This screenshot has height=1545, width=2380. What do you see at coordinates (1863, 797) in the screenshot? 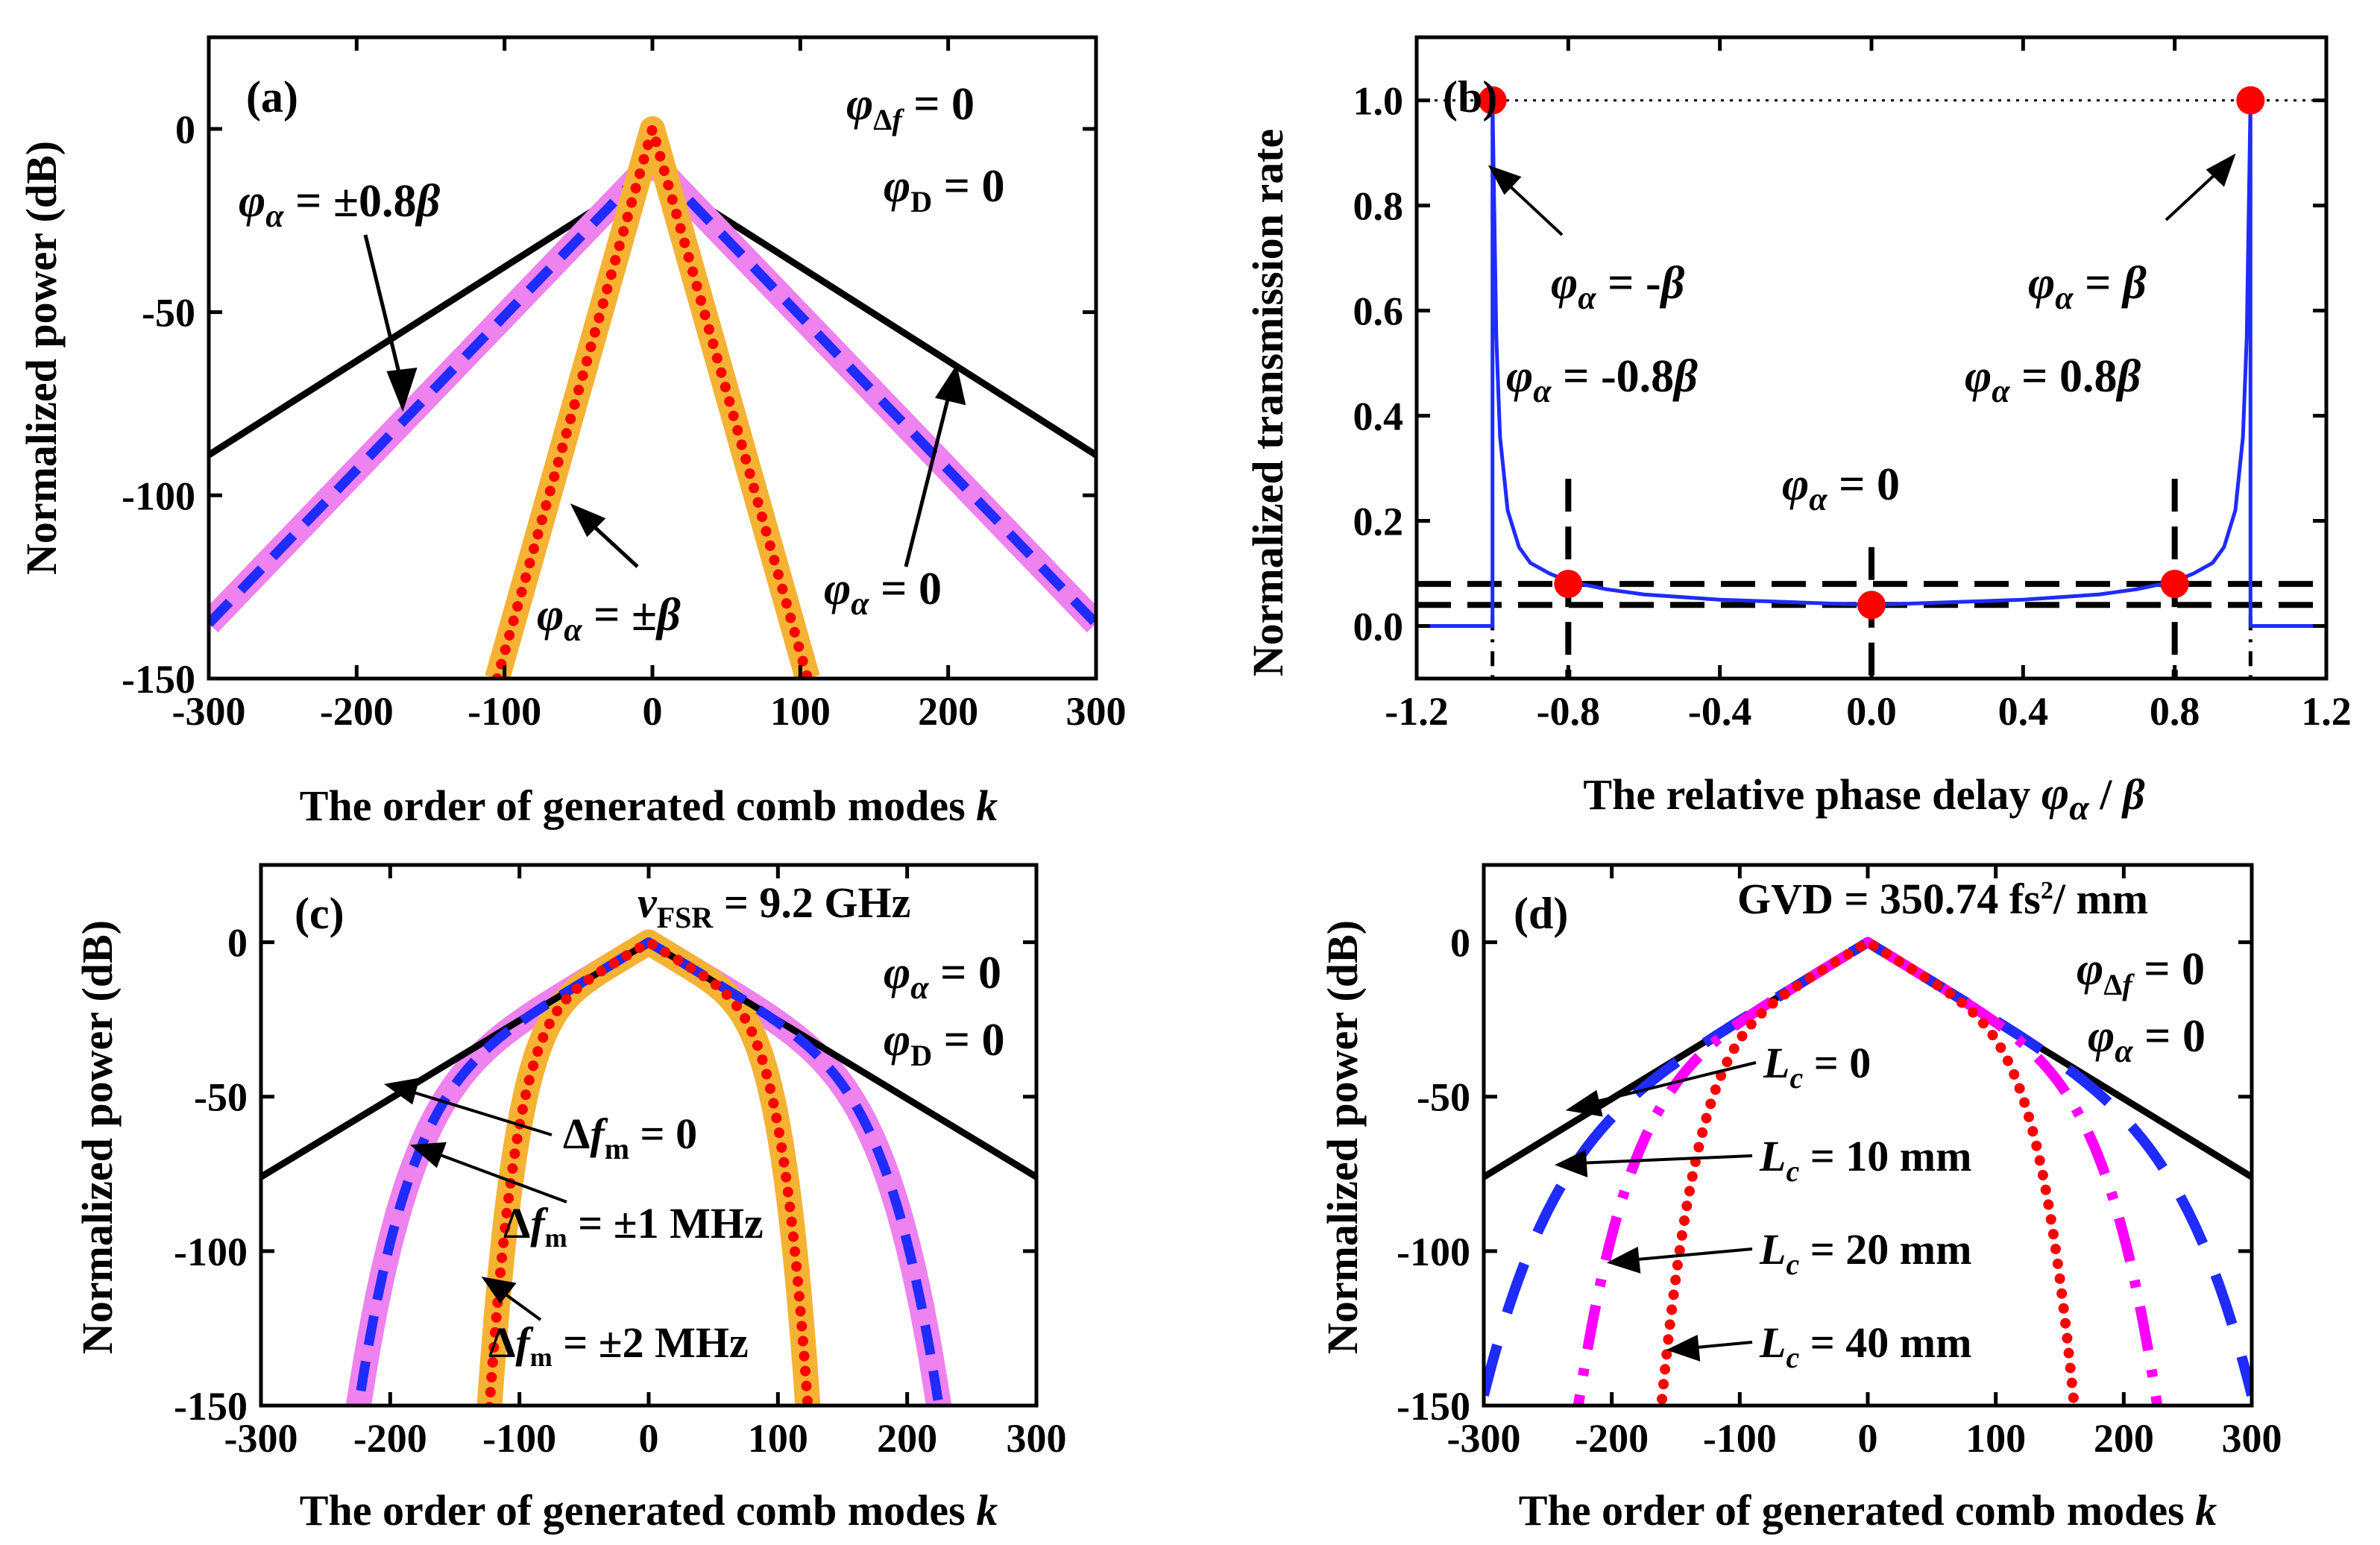
I see `x-axis-label-b: The relative phase delay φα / β` at bounding box center [1863, 797].